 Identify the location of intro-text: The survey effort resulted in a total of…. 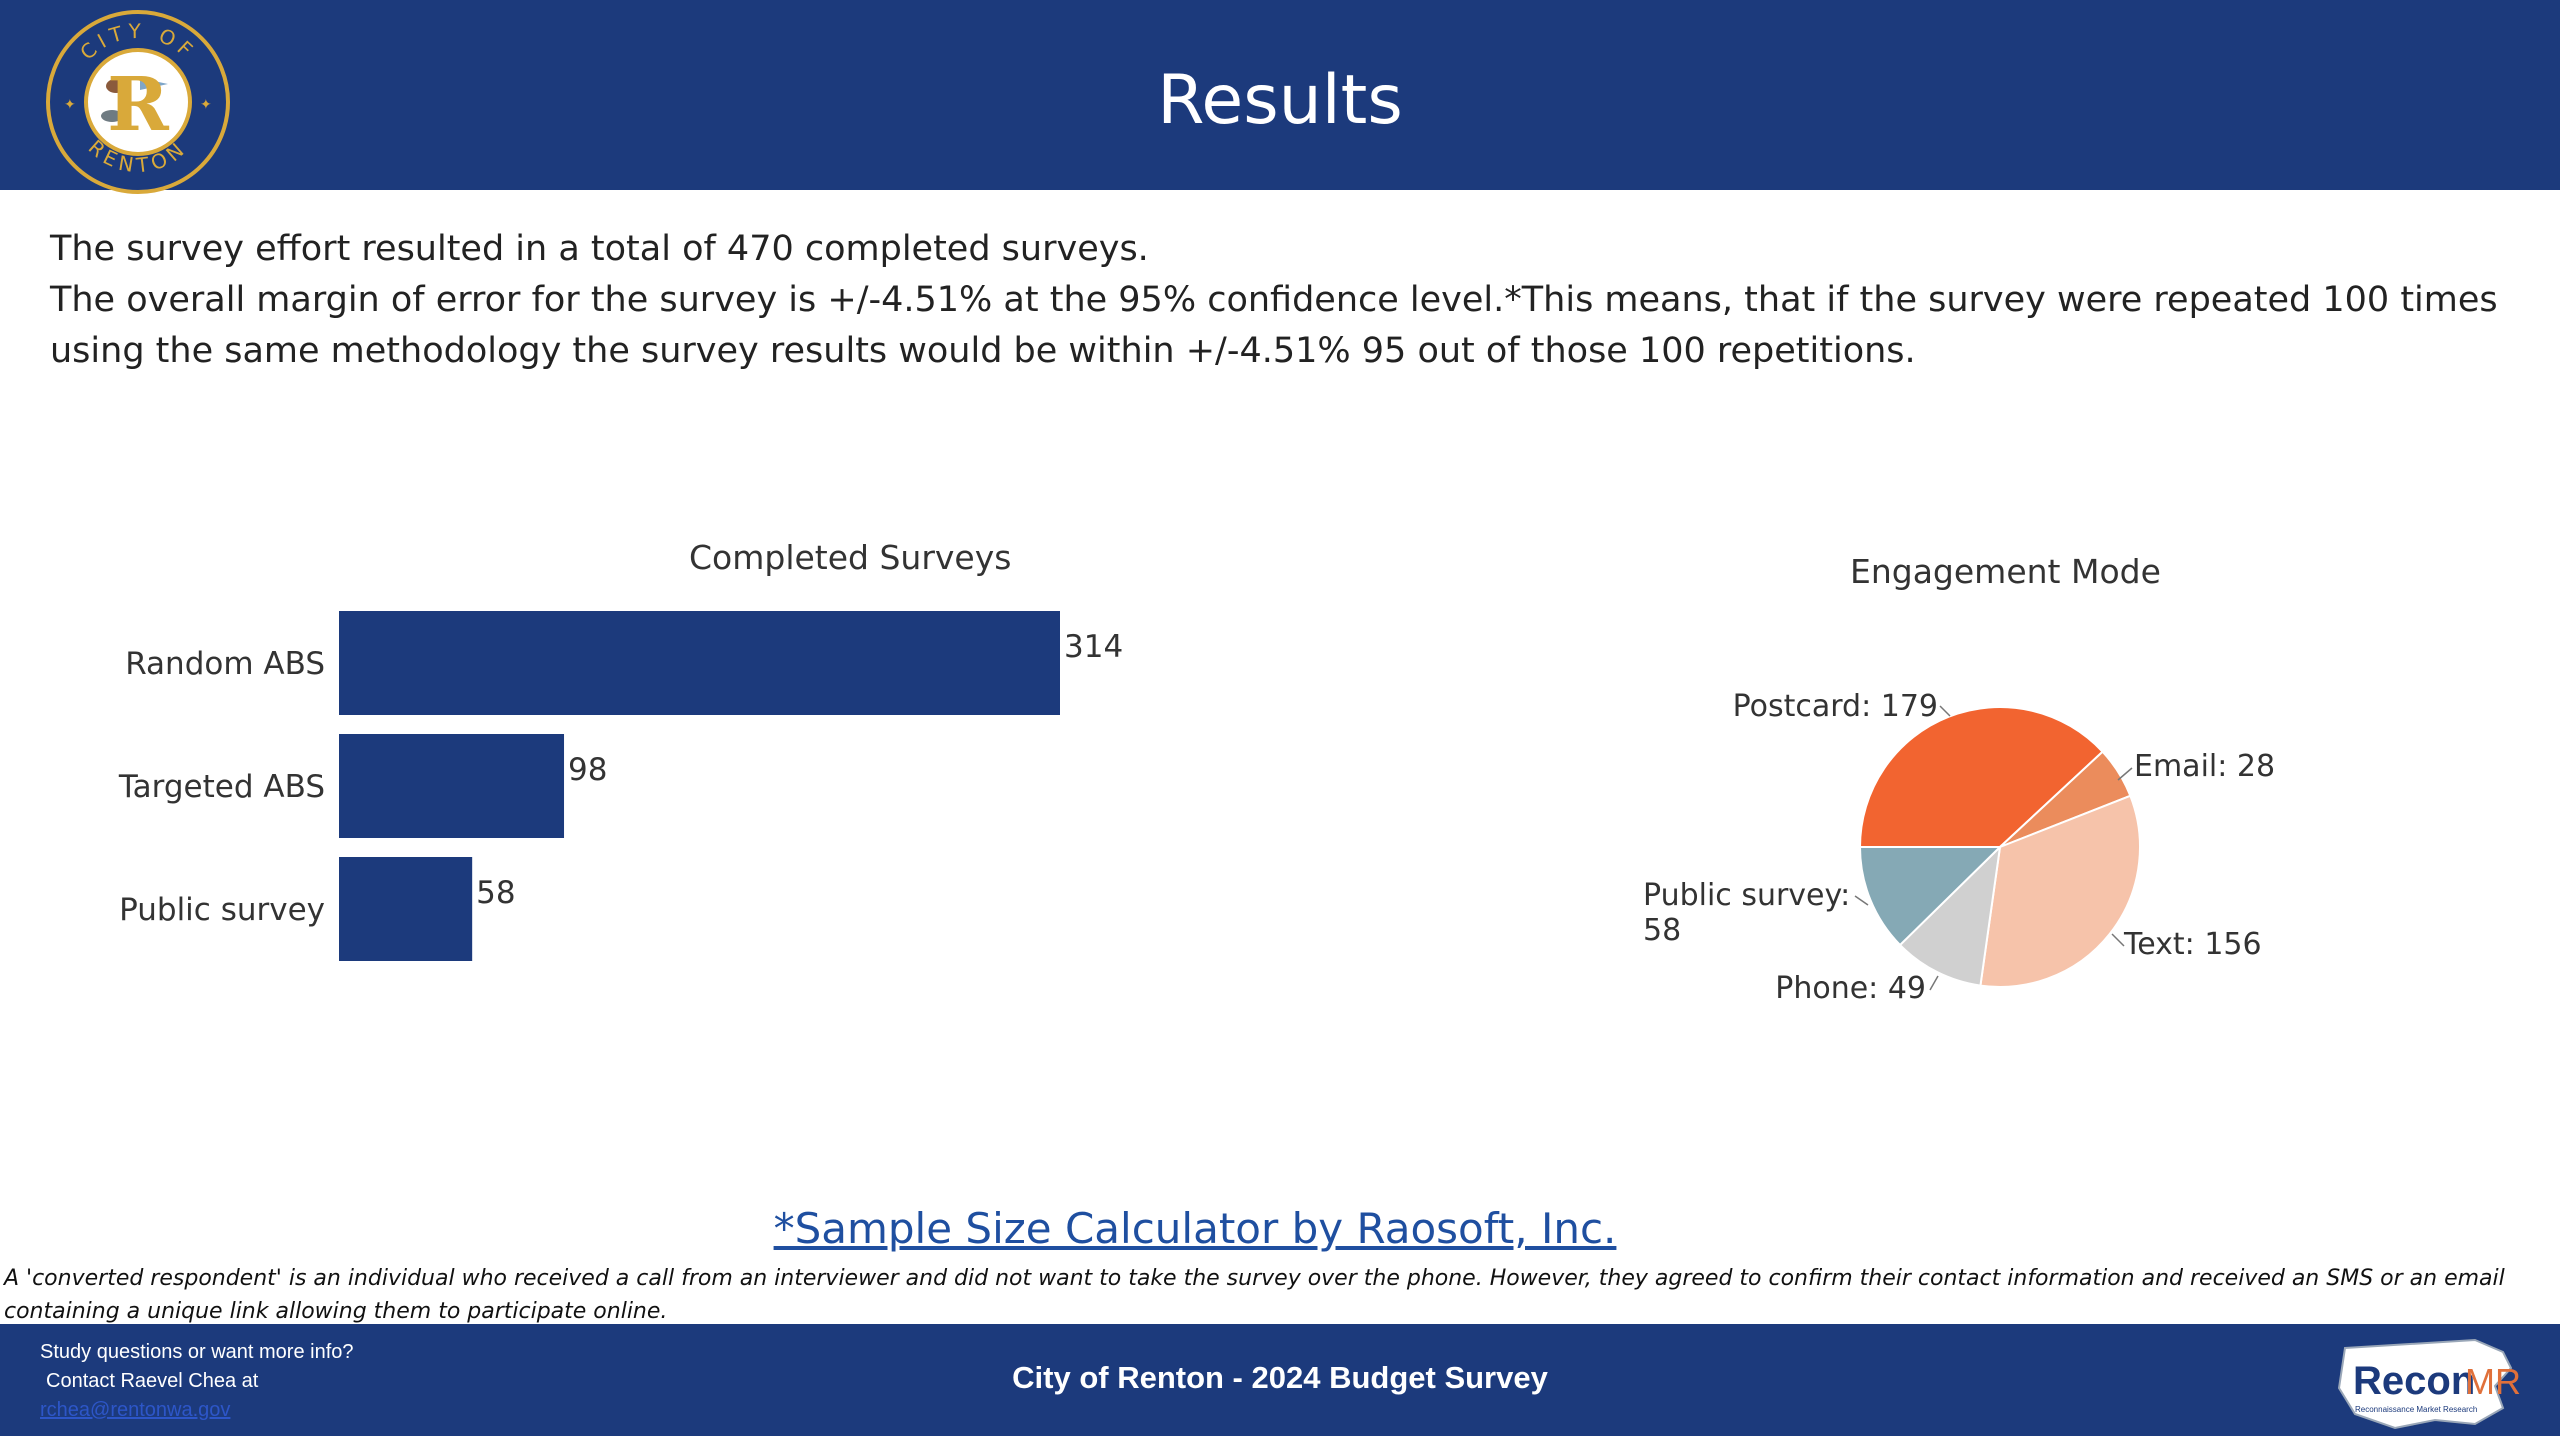
(1280, 300).